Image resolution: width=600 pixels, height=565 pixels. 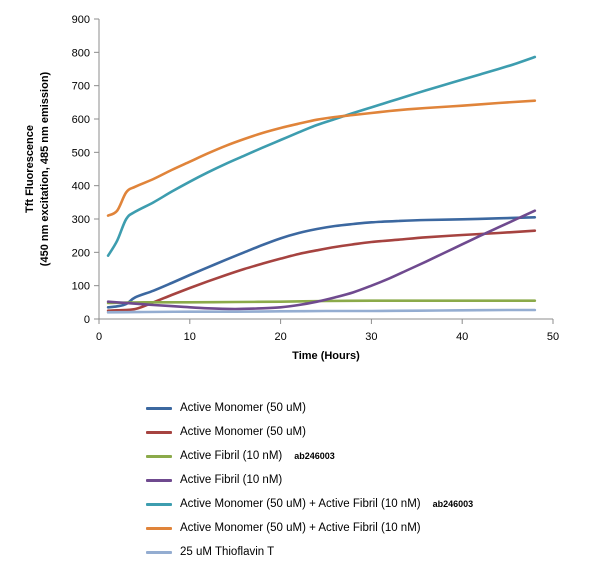 What do you see at coordinates (81, 20) in the screenshot?
I see `y-tick-label: 900` at bounding box center [81, 20].